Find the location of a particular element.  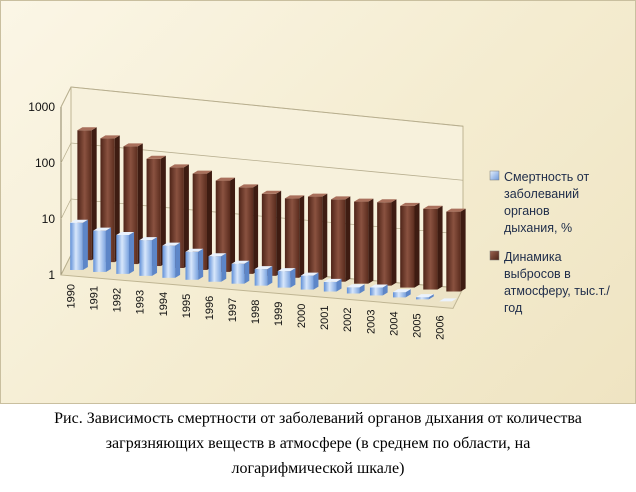

legend-item: Динамика выбросов в атмосферу, тыс.т./ год is located at coordinates (549, 282).